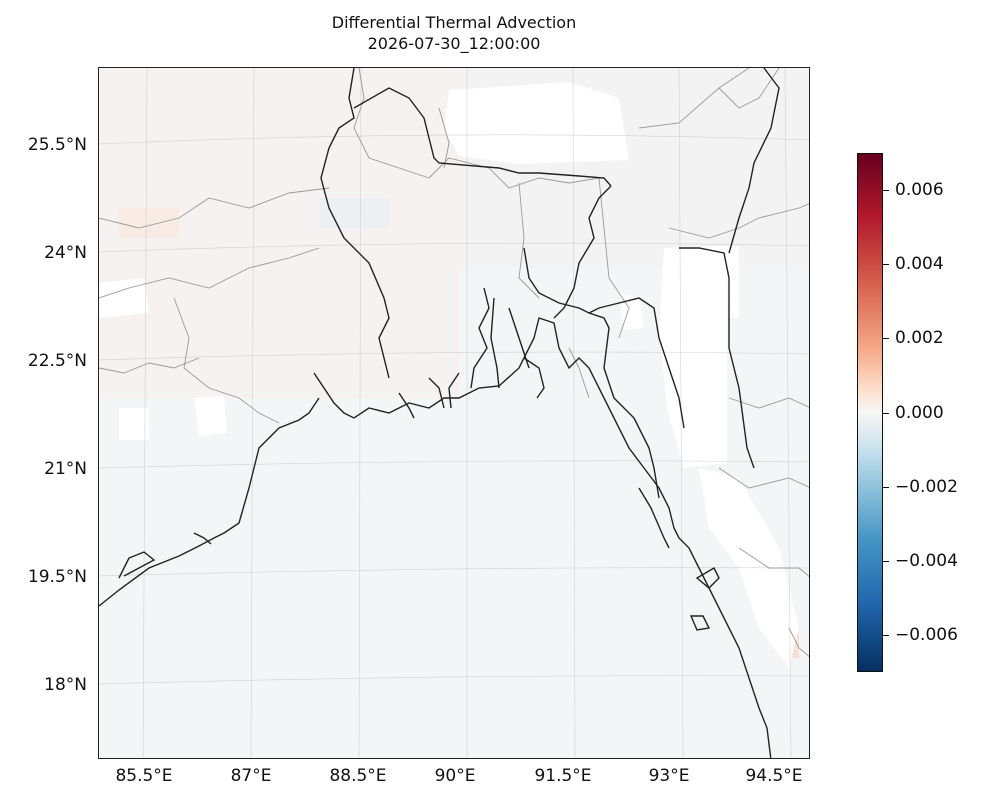 This screenshot has height=805, width=989. Describe the element at coordinates (926, 634) in the screenshot. I see `colorbar-tick-label: −0.006` at that location.